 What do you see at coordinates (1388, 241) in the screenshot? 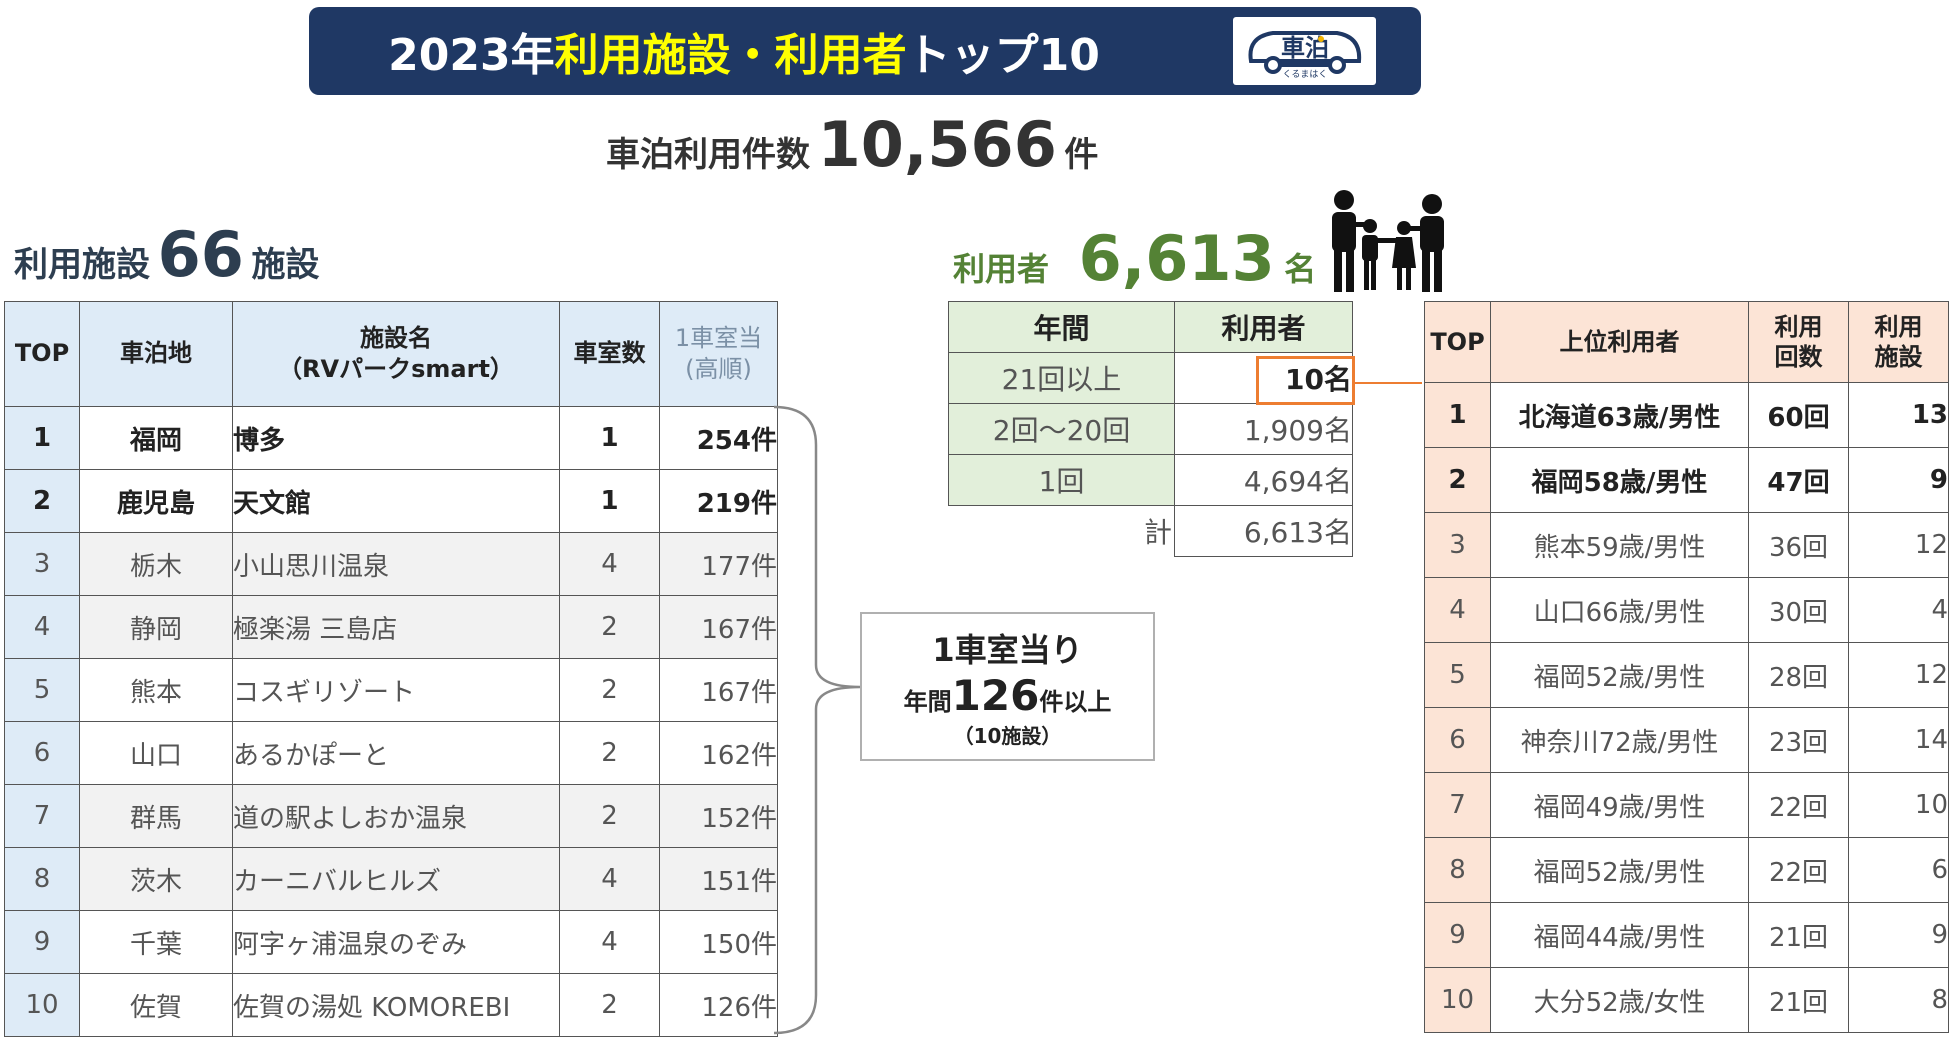
I see `family-icon` at bounding box center [1388, 241].